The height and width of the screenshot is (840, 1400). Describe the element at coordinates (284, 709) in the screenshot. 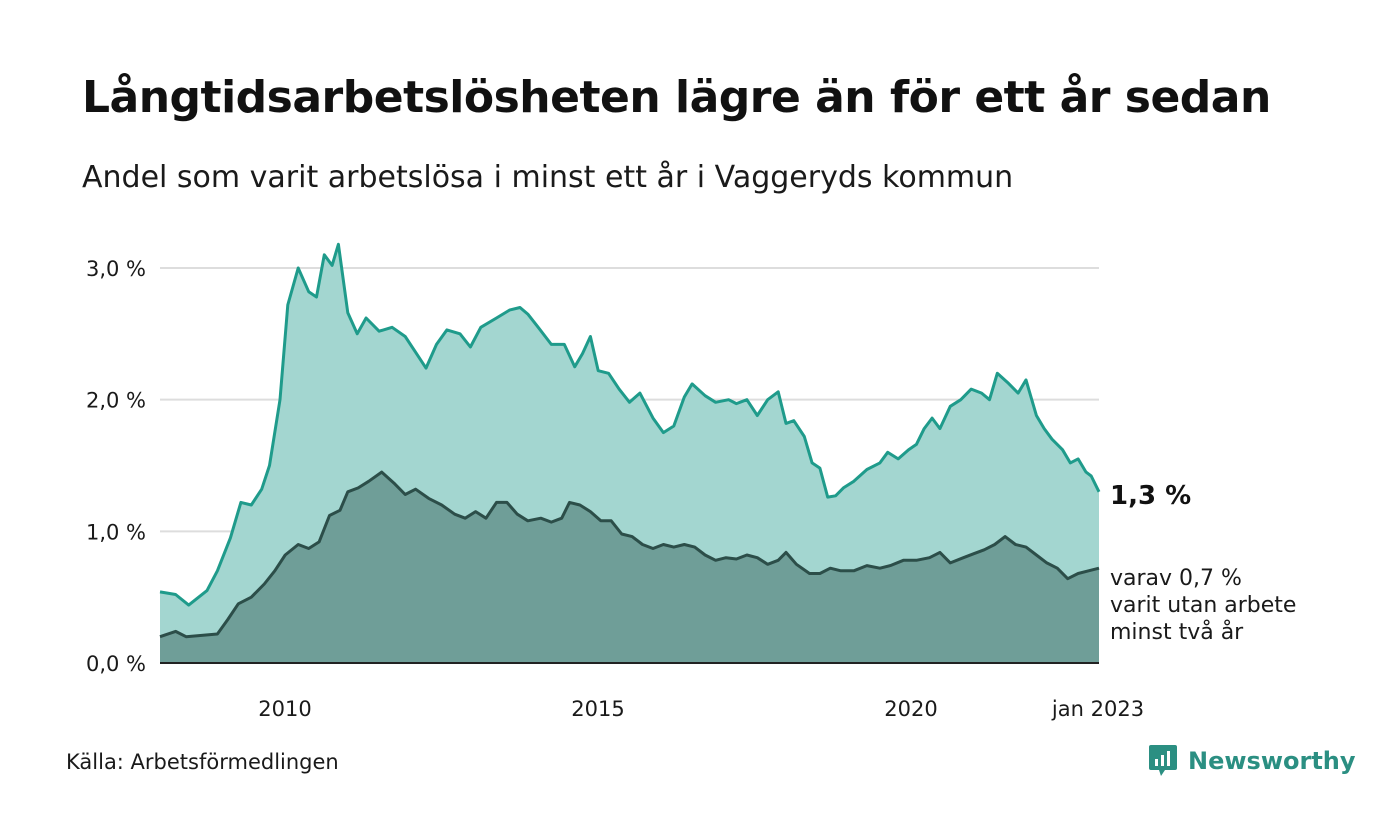

I see `x-tick-label: 2010` at that location.